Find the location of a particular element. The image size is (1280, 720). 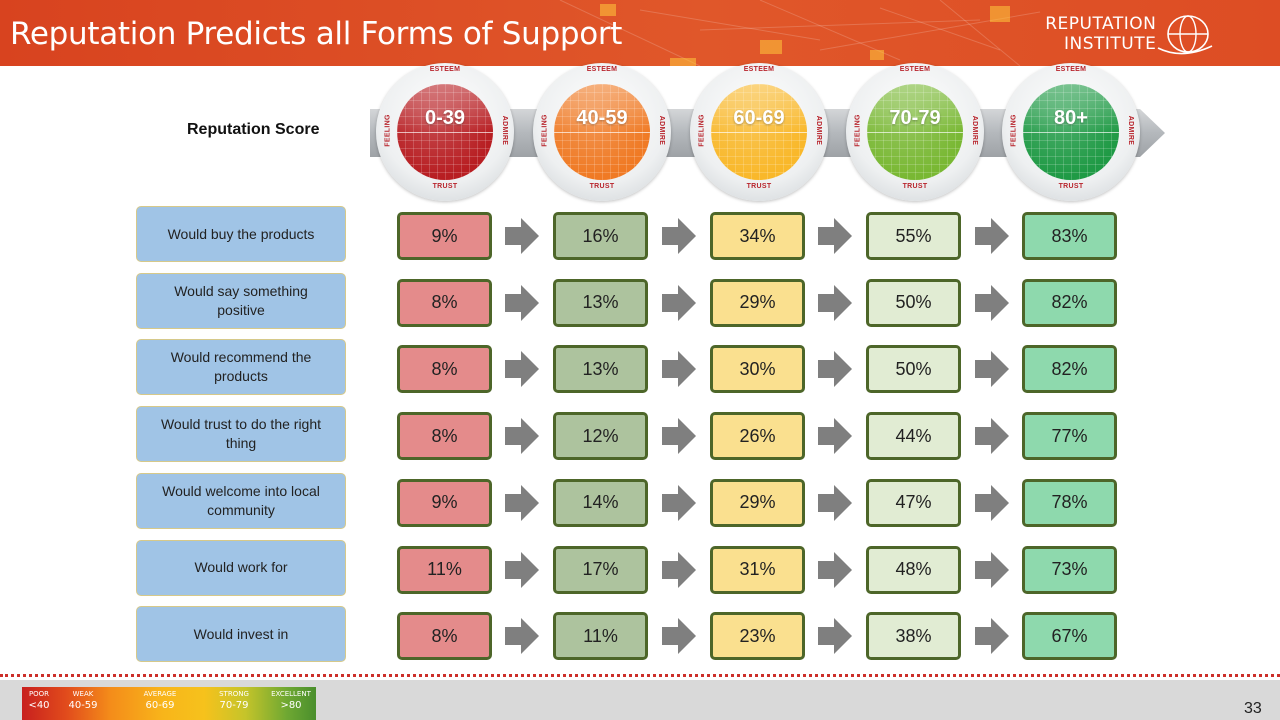

value-cell: 38% is located at coordinates (913, 636).